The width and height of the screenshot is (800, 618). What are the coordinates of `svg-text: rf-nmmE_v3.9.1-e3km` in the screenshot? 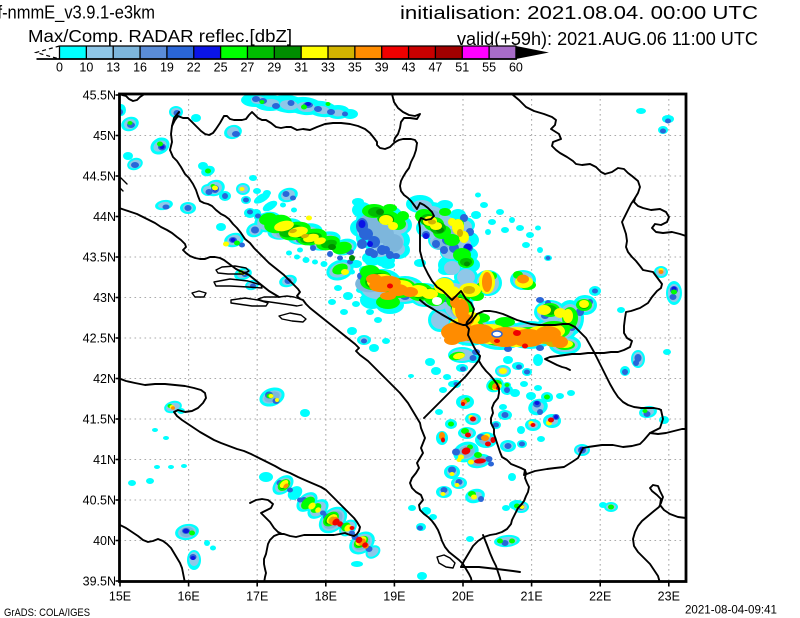 It's located at (77, 13).